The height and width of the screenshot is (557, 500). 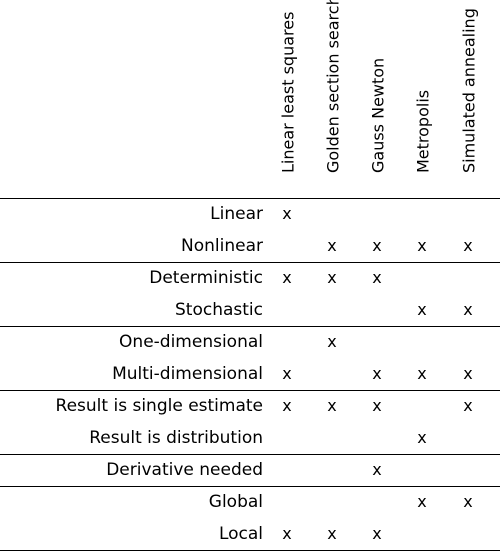 What do you see at coordinates (184, 470) in the screenshot?
I see `row-label: Derivative needed` at bounding box center [184, 470].